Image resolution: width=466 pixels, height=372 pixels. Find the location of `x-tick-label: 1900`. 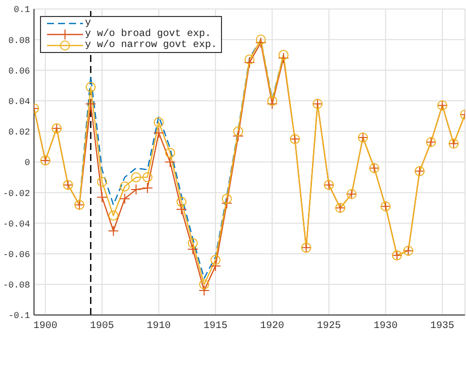

x-tick-label: 1900 is located at coordinates (45, 326).